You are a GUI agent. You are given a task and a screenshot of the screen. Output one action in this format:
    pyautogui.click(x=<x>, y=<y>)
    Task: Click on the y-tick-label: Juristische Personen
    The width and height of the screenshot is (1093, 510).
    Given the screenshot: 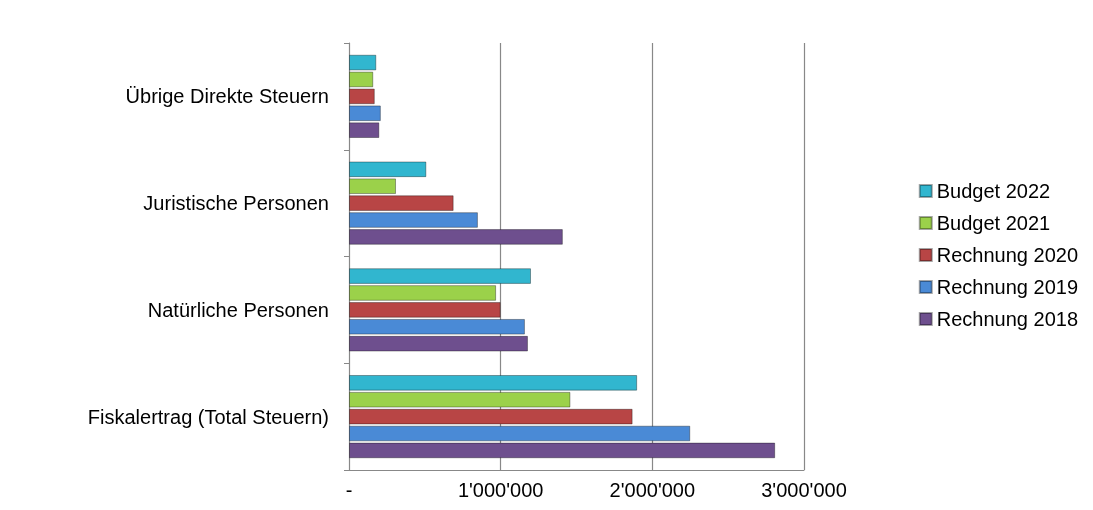 What is the action you would take?
    pyautogui.click(x=236, y=203)
    